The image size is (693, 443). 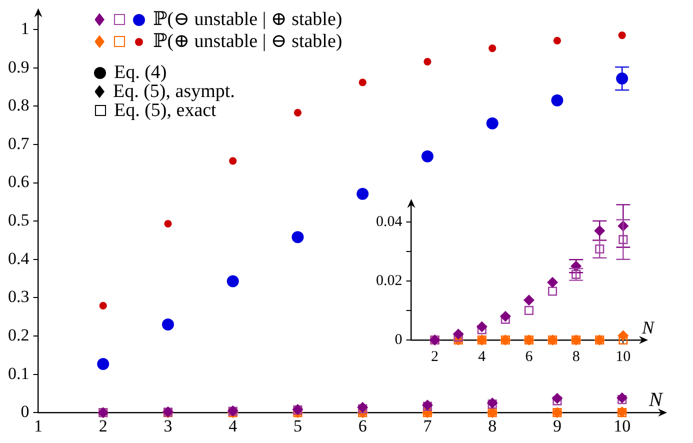 What do you see at coordinates (19, 296) in the screenshot?
I see `y-tick-label: 0.3` at bounding box center [19, 296].